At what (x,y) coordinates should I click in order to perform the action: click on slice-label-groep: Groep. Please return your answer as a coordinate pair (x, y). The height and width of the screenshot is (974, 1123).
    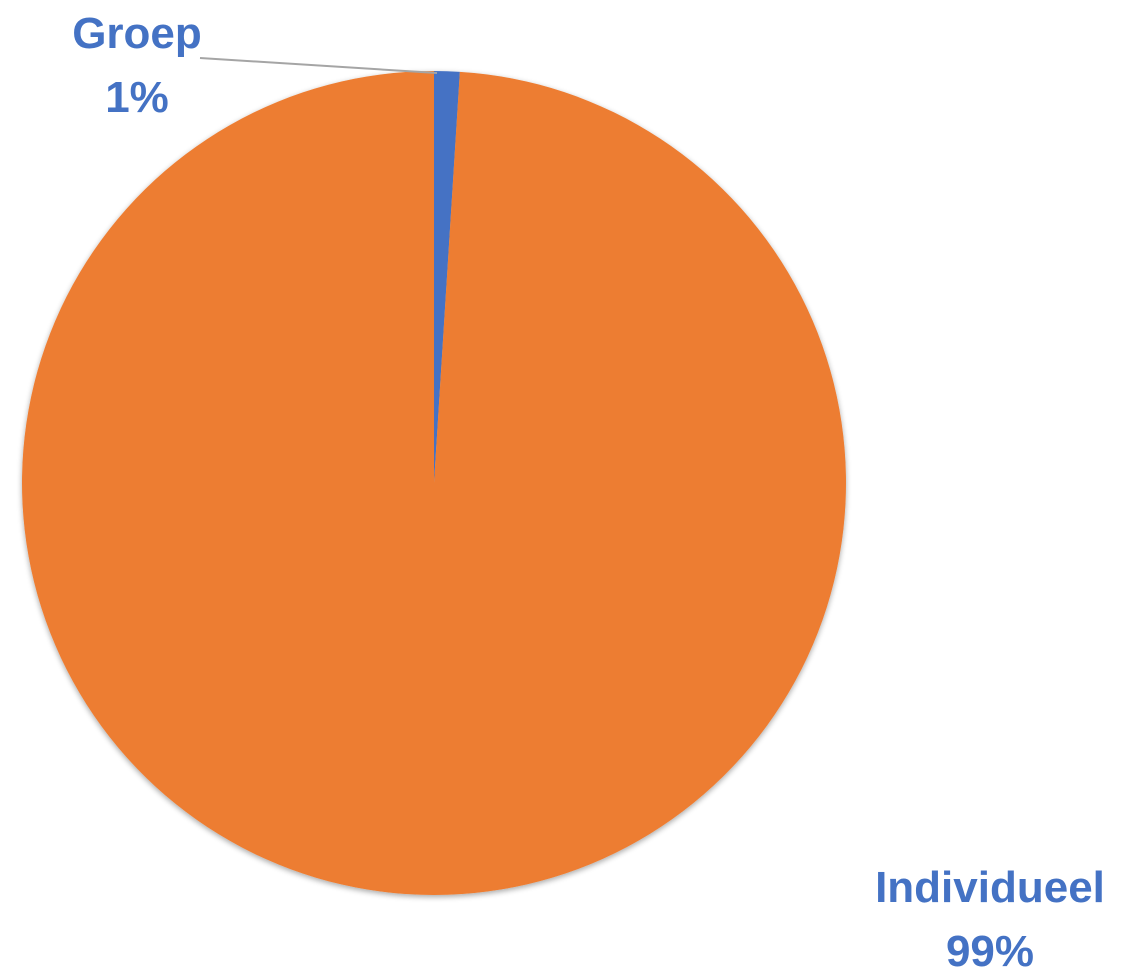
    Looking at the image, I should click on (137, 33).